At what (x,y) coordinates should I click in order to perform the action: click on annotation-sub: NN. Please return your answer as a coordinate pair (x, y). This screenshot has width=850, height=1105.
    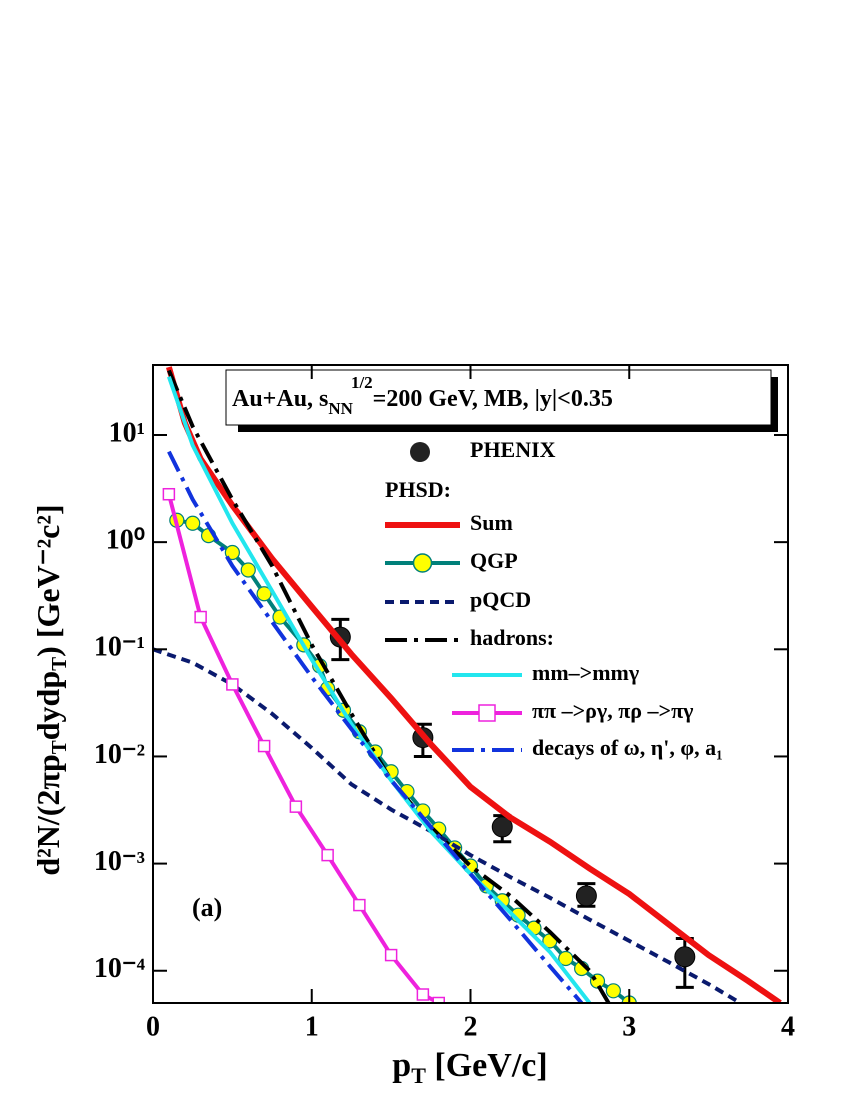
    Looking at the image, I should click on (340, 408).